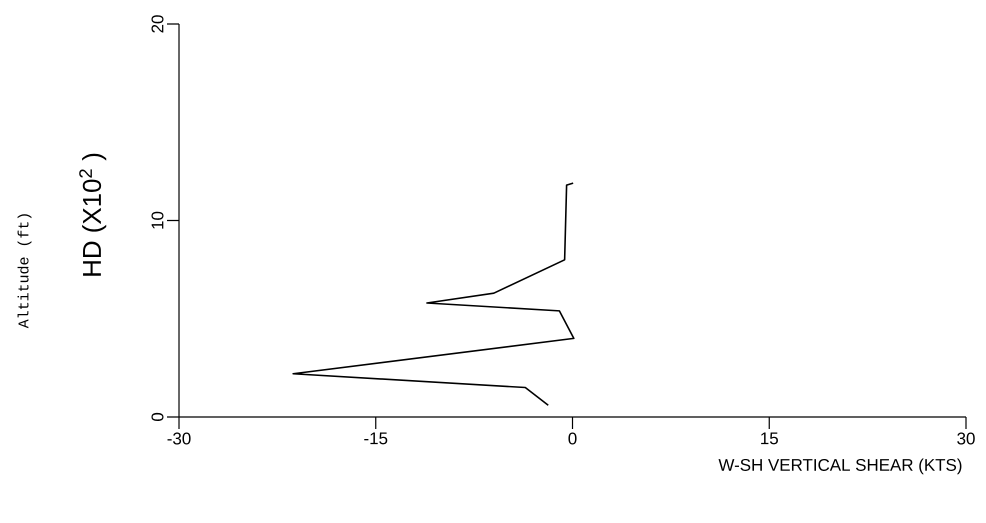  Describe the element at coordinates (376, 438) in the screenshot. I see `x-tick-label: -15` at that location.